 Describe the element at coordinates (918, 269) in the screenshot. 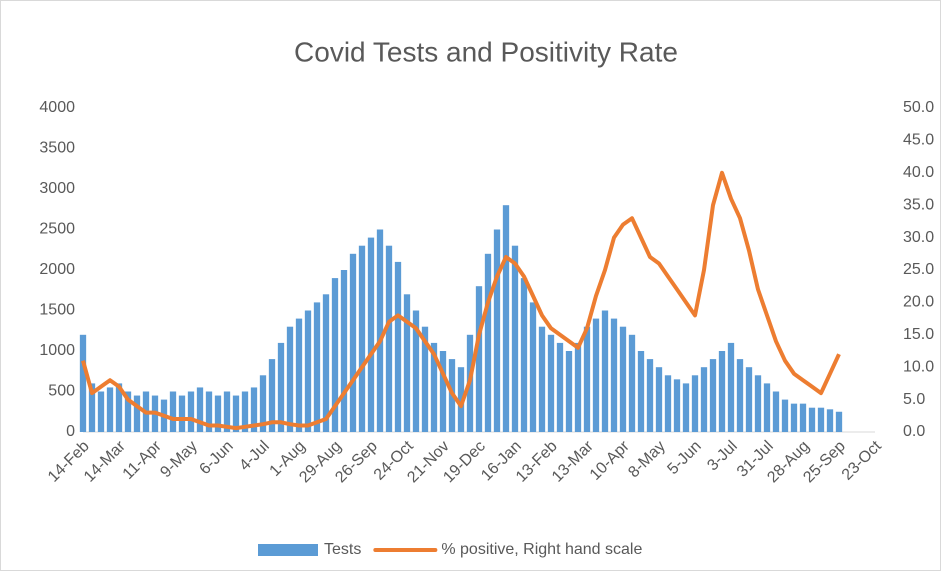

I see `y2-tick-label: 25.0` at that location.